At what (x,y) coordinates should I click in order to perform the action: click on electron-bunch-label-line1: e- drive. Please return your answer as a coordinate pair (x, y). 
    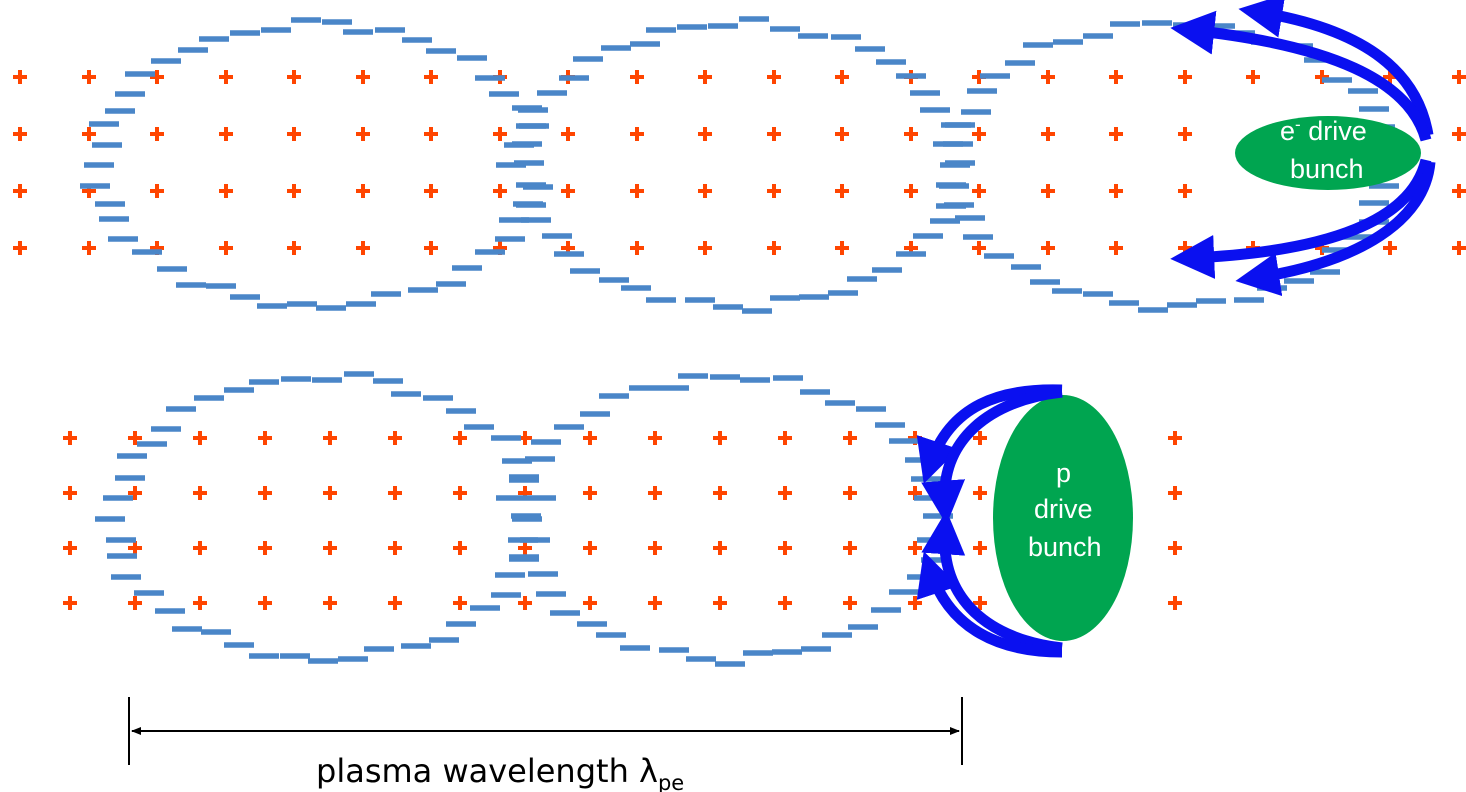
    Looking at the image, I should click on (1323, 130).